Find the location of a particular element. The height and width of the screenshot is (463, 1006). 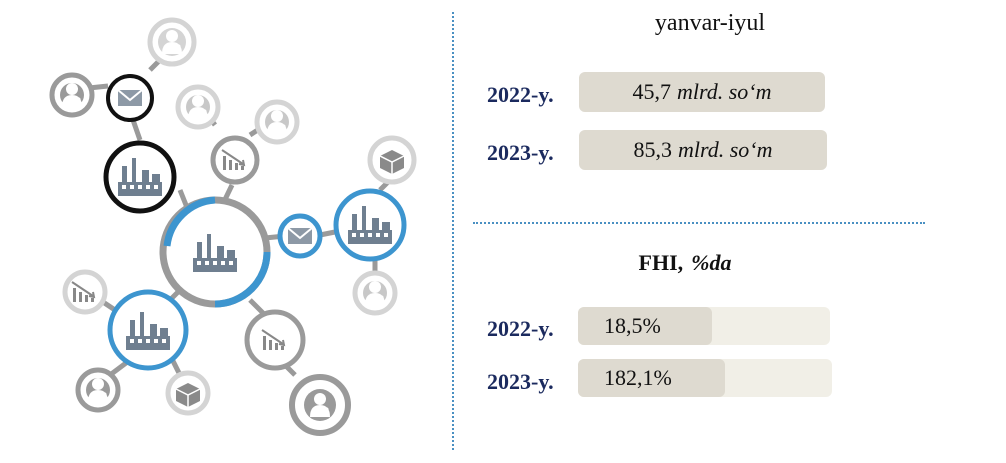

period-title: yanvar-iyul is located at coordinates (710, 23).